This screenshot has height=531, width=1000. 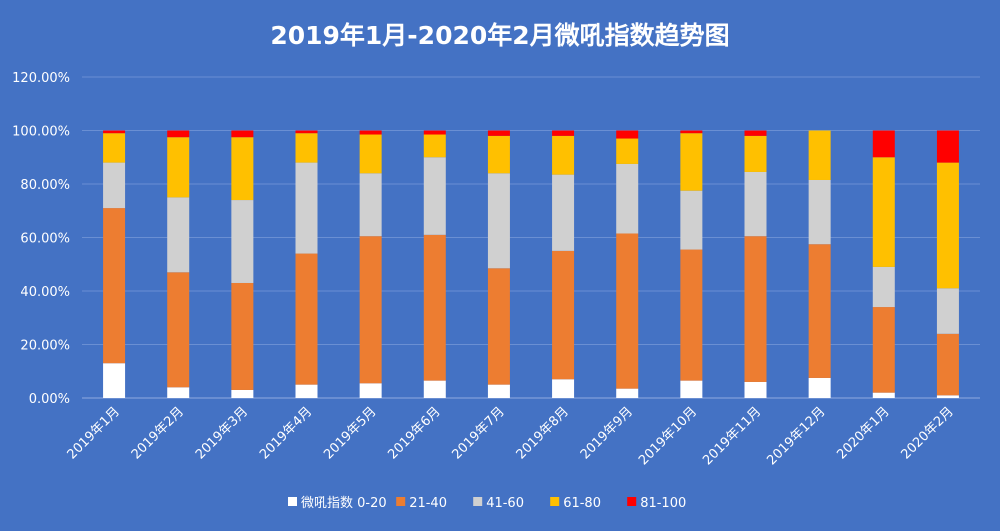 What do you see at coordinates (41, 132) in the screenshot?
I see `y-tick-label: 100.00%` at bounding box center [41, 132].